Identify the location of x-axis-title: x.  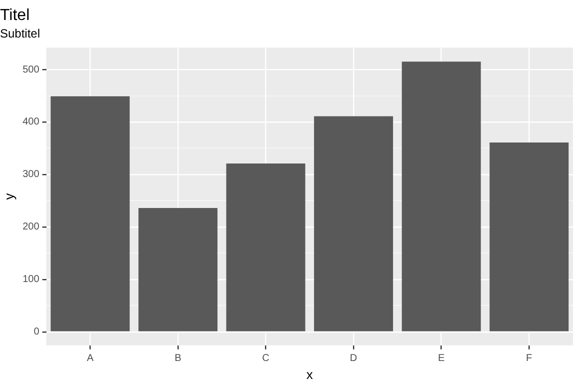
(310, 374).